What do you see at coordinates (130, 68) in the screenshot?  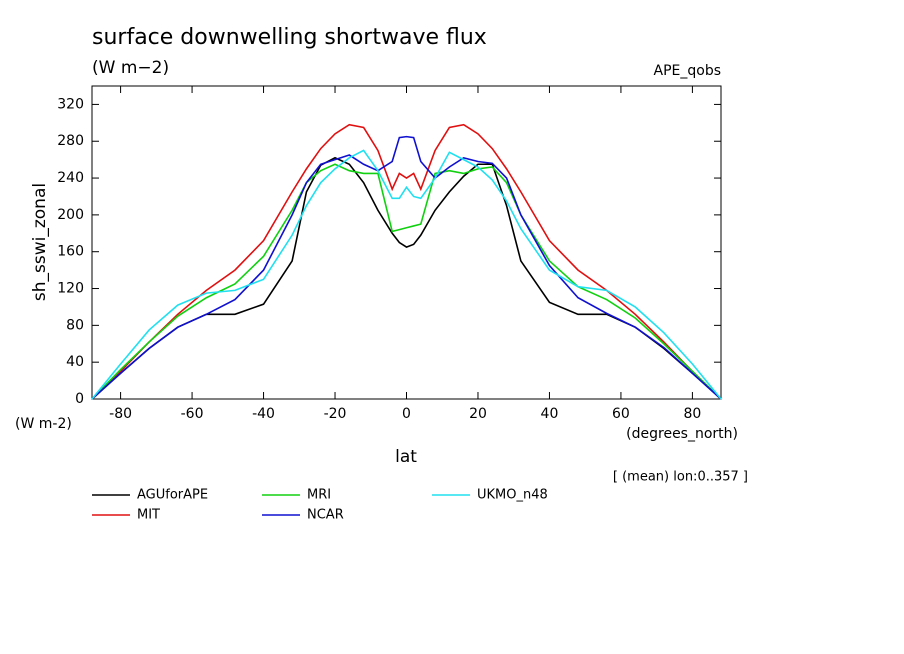 I see `chart-subtitle: (W m−2)` at bounding box center [130, 68].